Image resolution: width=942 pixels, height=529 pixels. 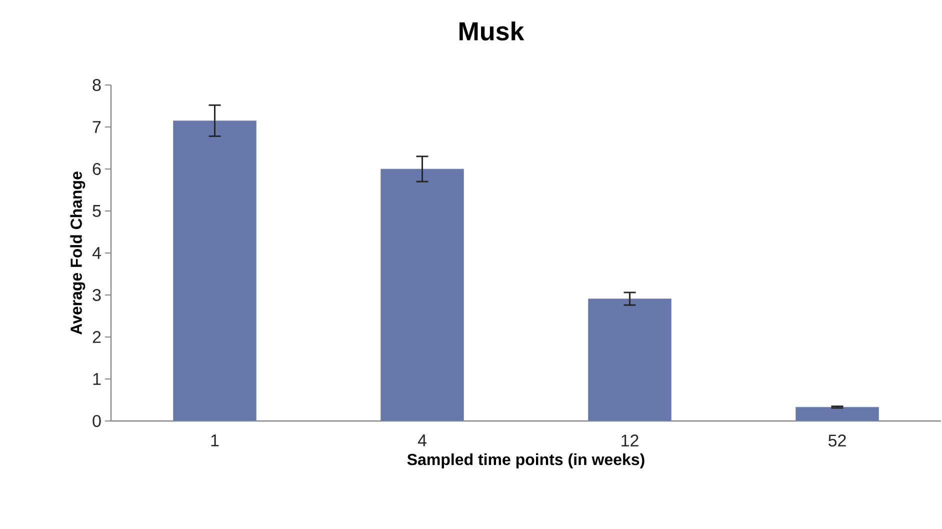 What do you see at coordinates (96, 127) in the screenshot?
I see `y-tick-label: 7` at bounding box center [96, 127].